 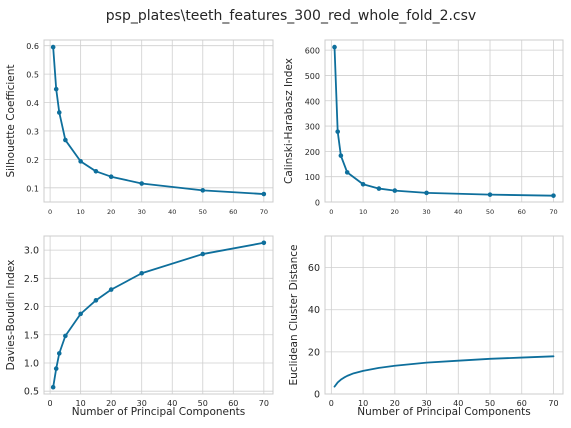 I want to click on y-tick-label: 0.3, so click(x=32, y=131).